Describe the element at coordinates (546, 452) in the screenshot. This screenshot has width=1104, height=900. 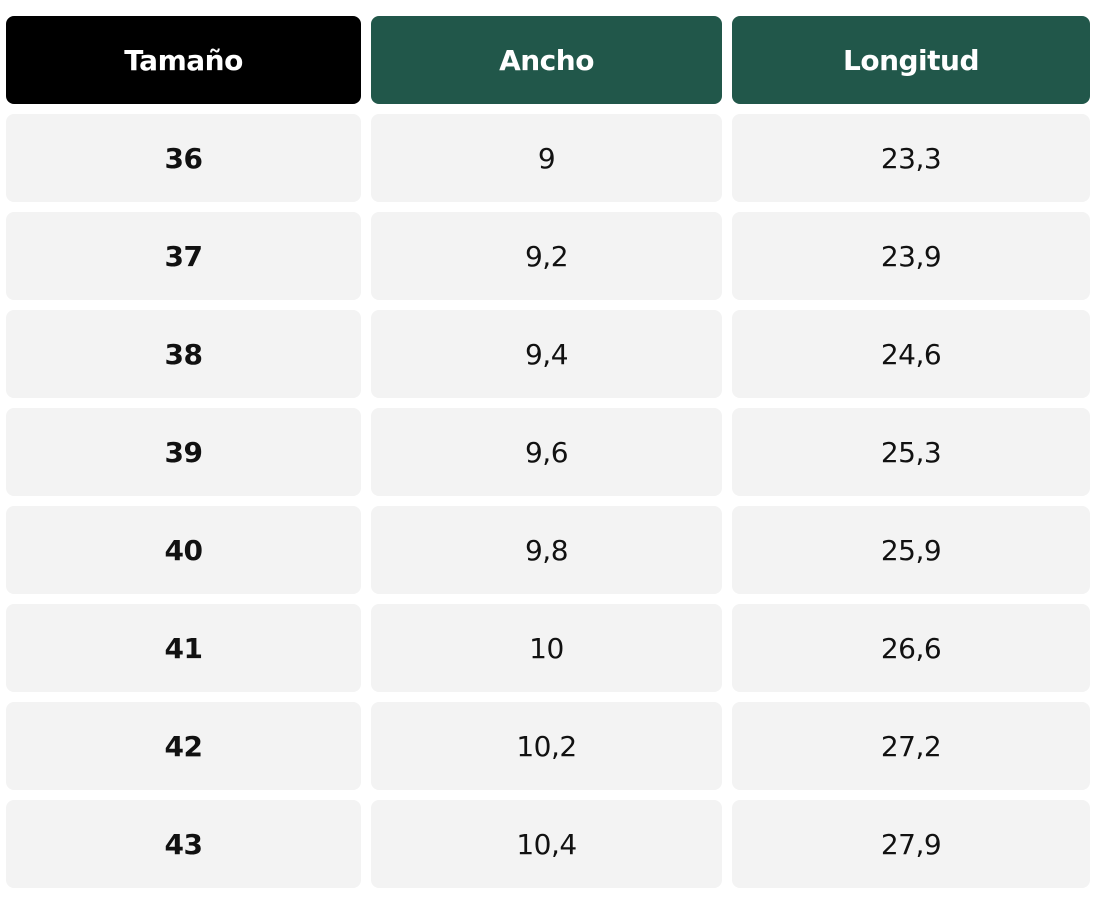
I see `table-cell: 9,6` at that location.